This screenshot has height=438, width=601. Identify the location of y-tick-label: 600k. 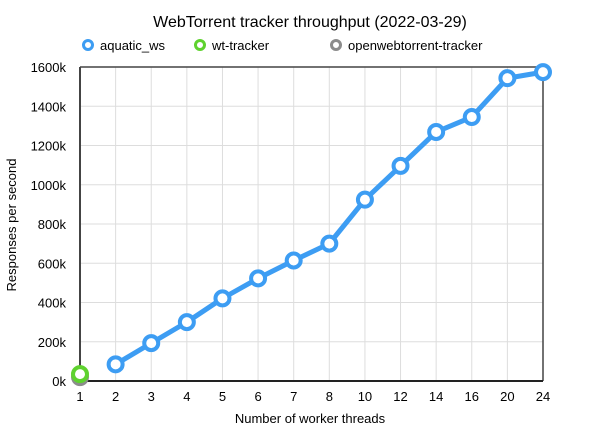
(52, 263).